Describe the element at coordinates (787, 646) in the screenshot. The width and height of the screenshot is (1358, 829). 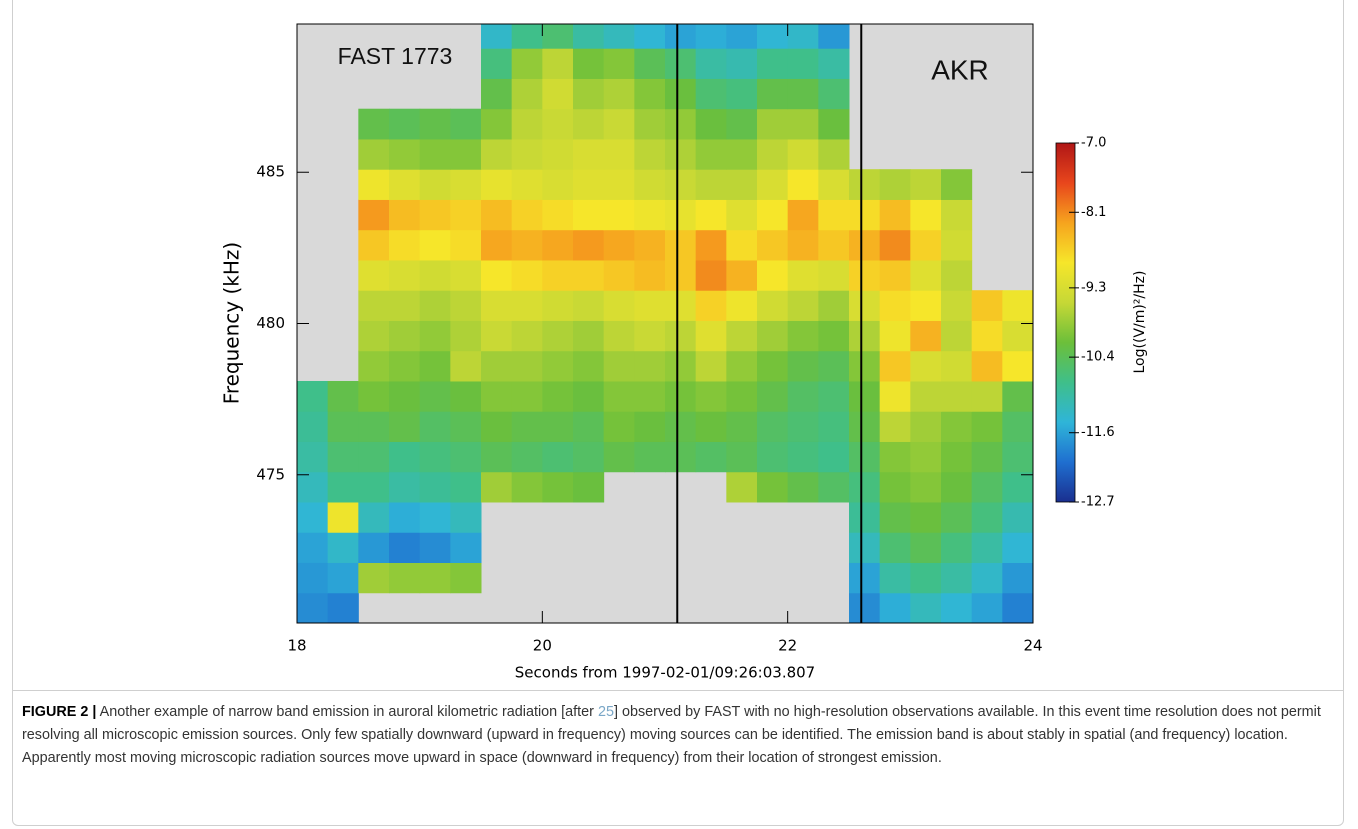
I see `x-tick-label: 22` at that location.